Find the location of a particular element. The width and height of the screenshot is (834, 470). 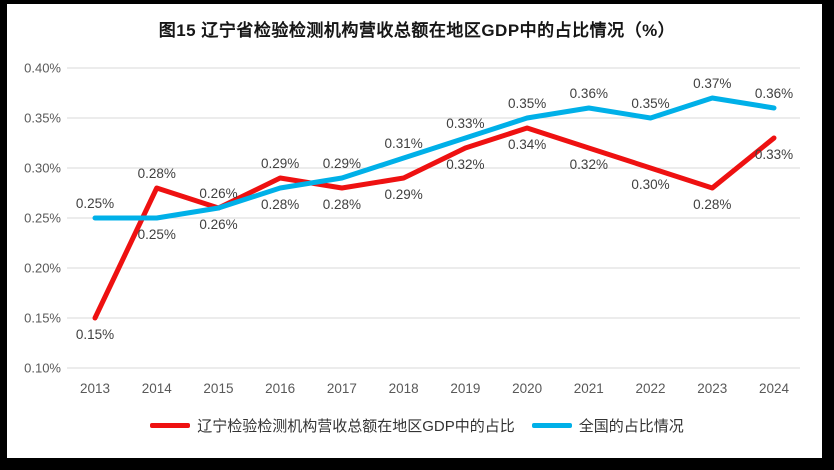

legend-label-liaoning: 辽宁检验检测机构营收总额在地区GDP中的占比 is located at coordinates (356, 426).